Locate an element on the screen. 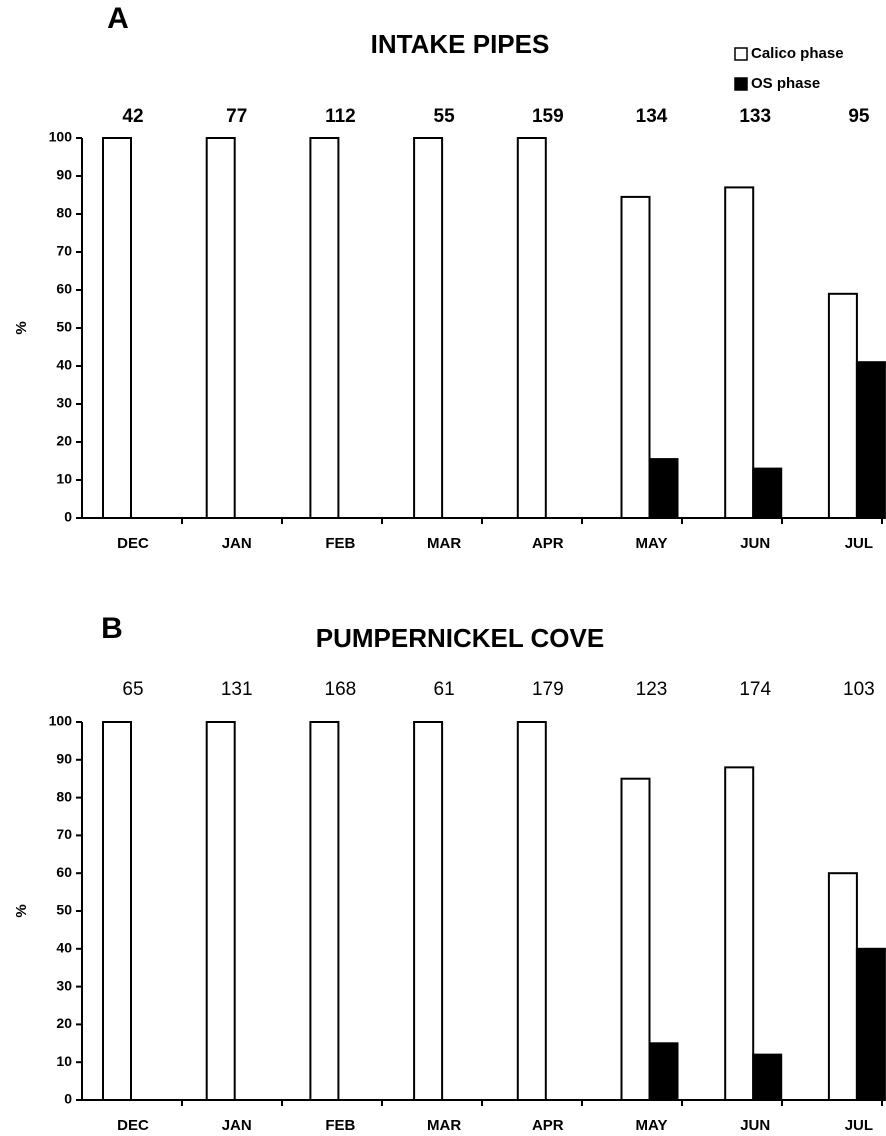  panel-letter: B is located at coordinates (112, 628).